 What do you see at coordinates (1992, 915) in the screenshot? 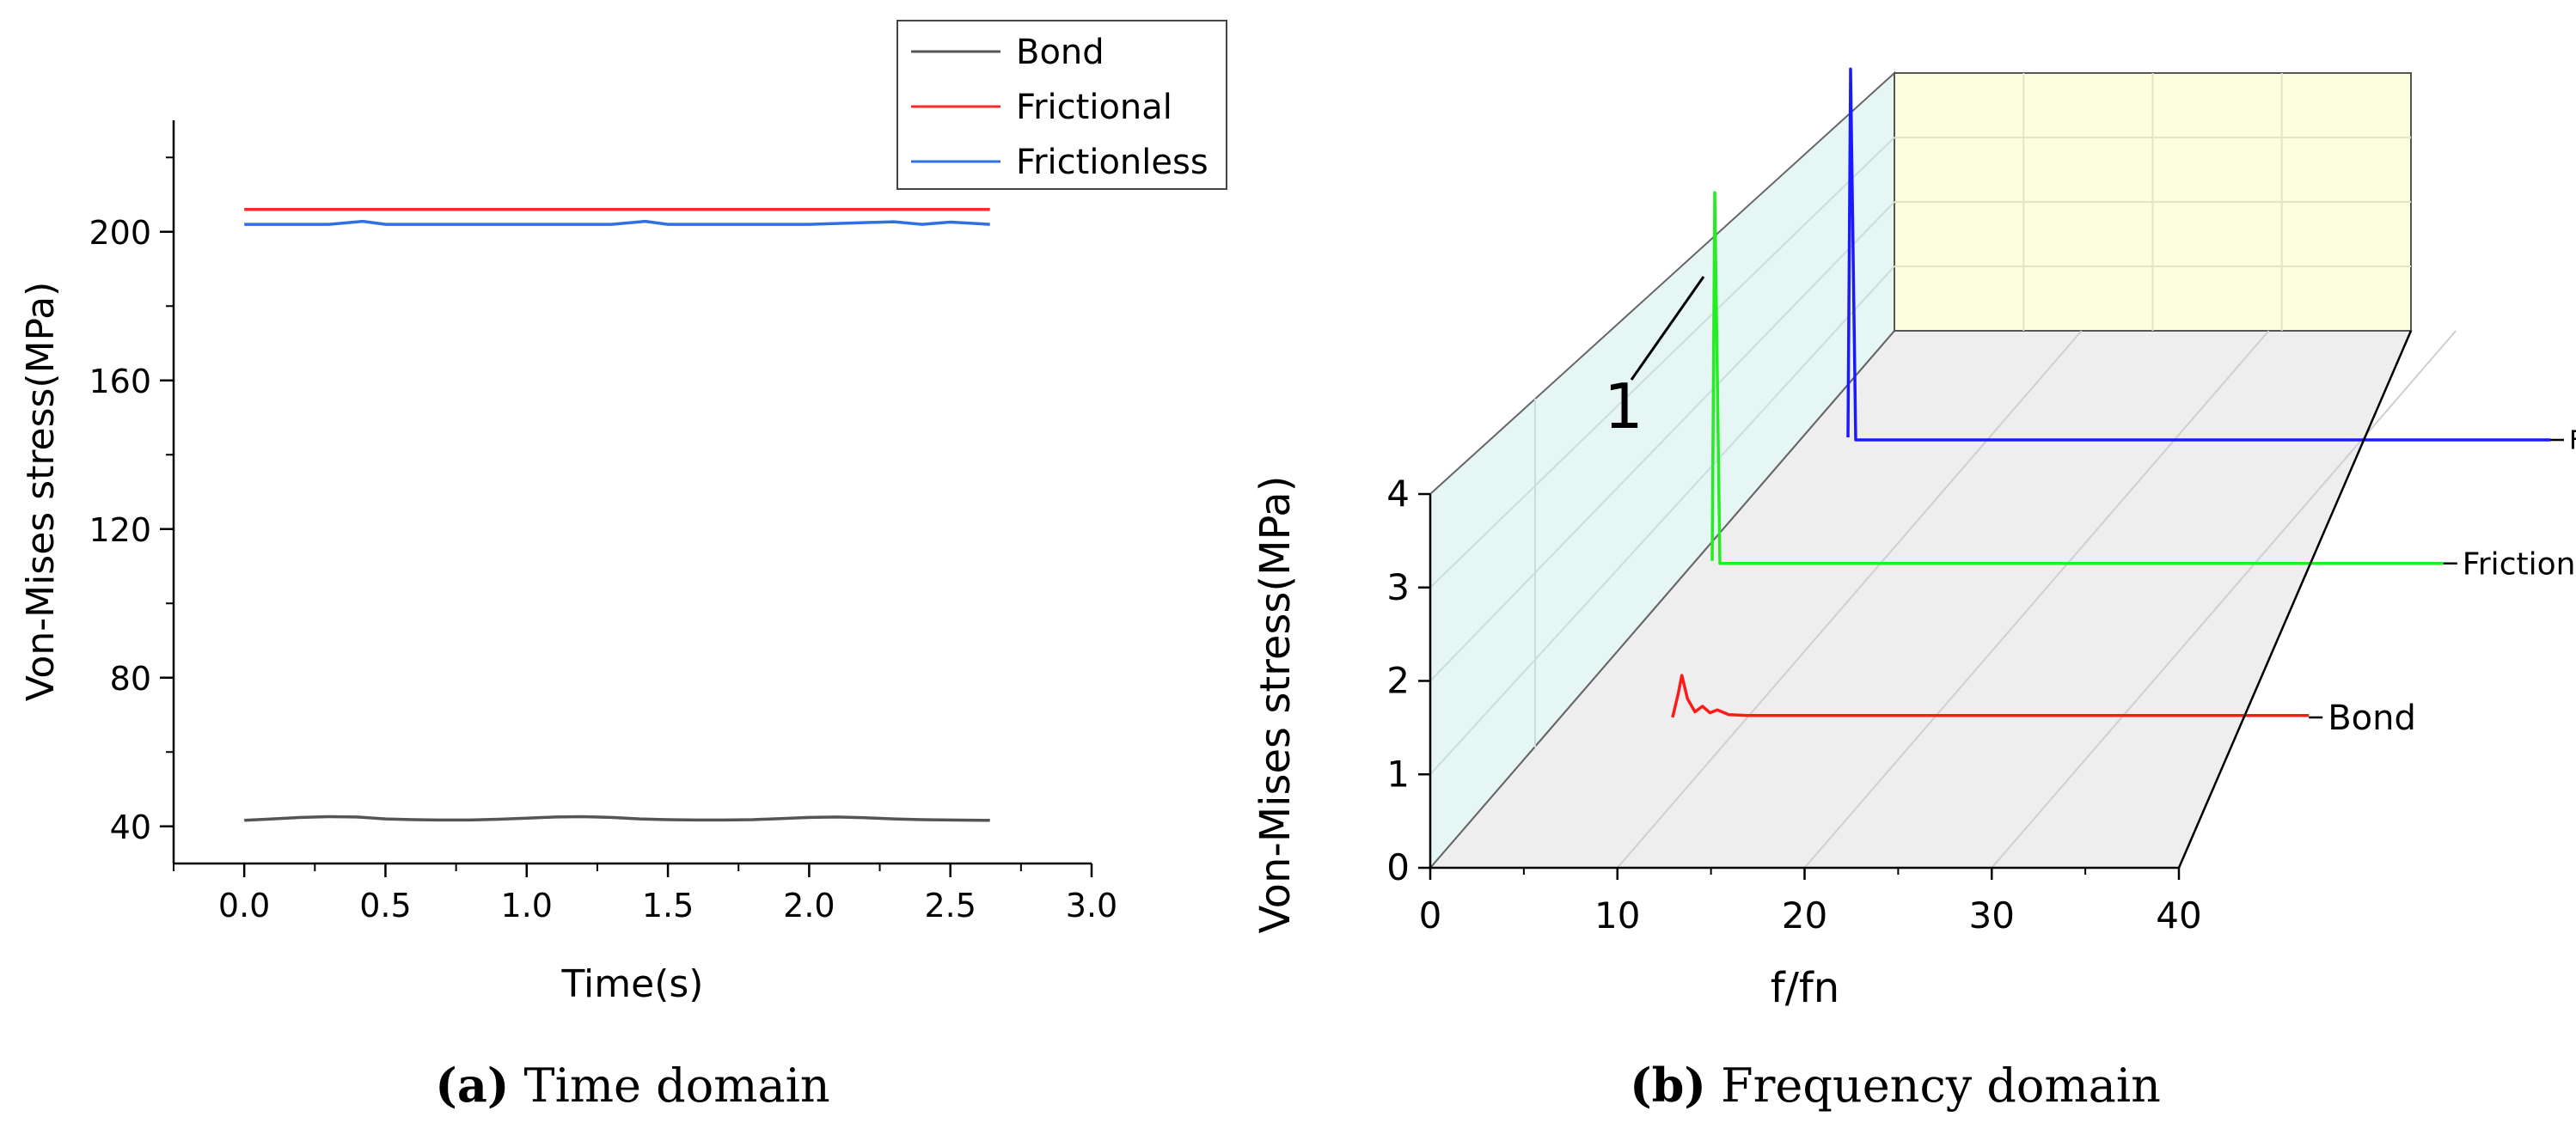
I see `freq-tick-label: 30` at bounding box center [1992, 915].